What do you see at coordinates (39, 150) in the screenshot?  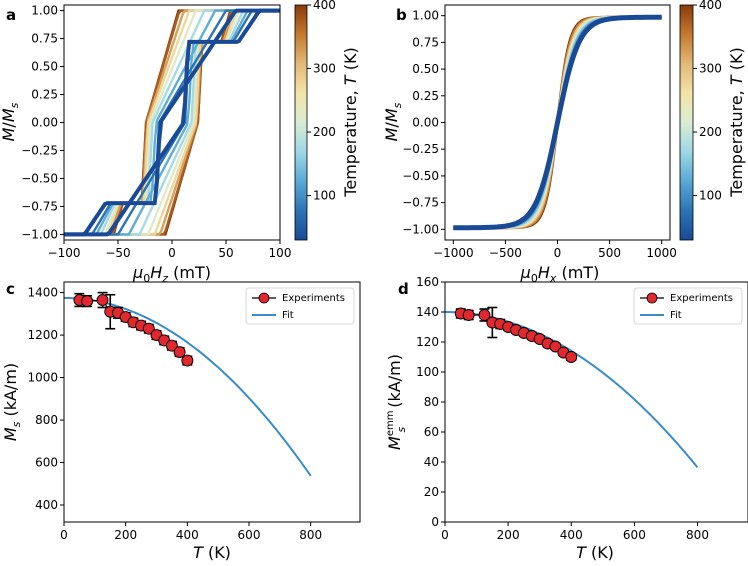 I see `panel-a-ytick-label: −0.25` at bounding box center [39, 150].